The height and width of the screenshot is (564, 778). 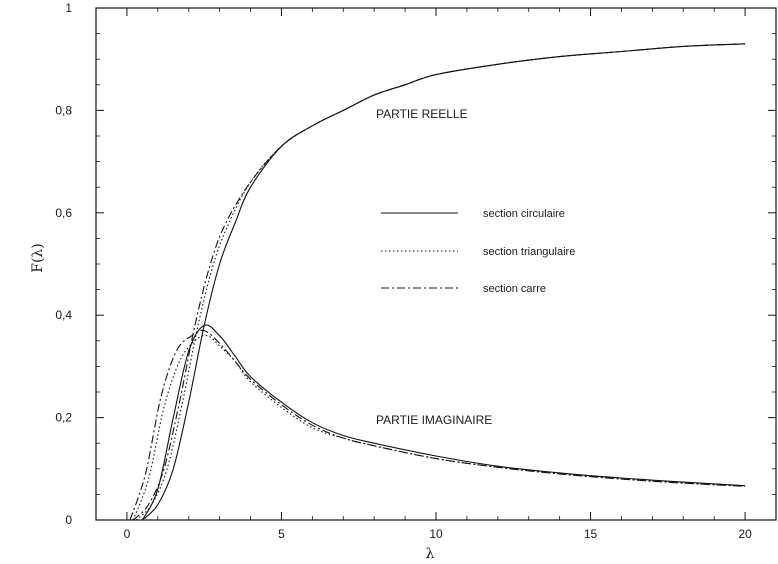 What do you see at coordinates (63, 315) in the screenshot?
I see `y-tick-label: 0,4` at bounding box center [63, 315].